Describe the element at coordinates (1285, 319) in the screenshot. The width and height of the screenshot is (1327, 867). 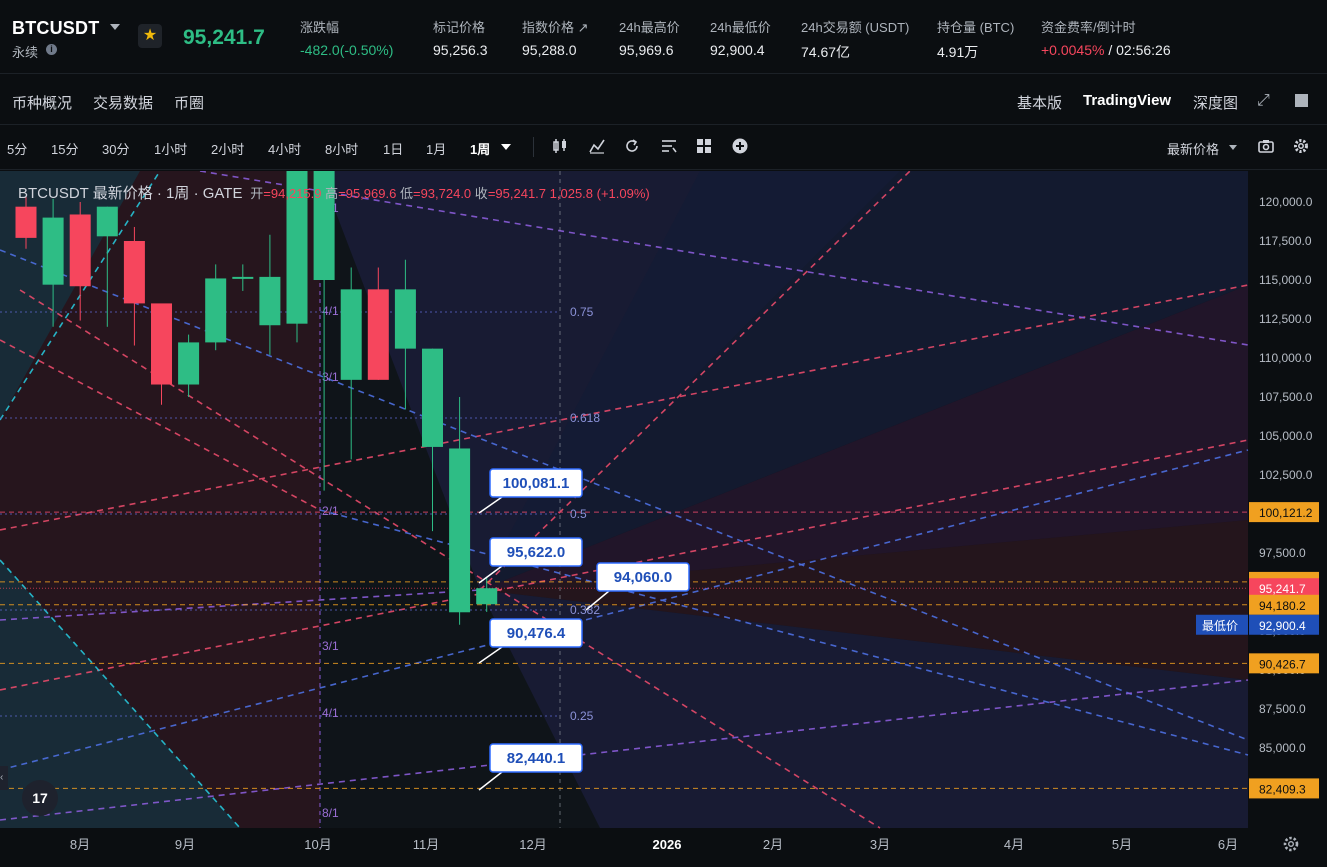
I see `price-axis-tick: 112,500.0` at that location.